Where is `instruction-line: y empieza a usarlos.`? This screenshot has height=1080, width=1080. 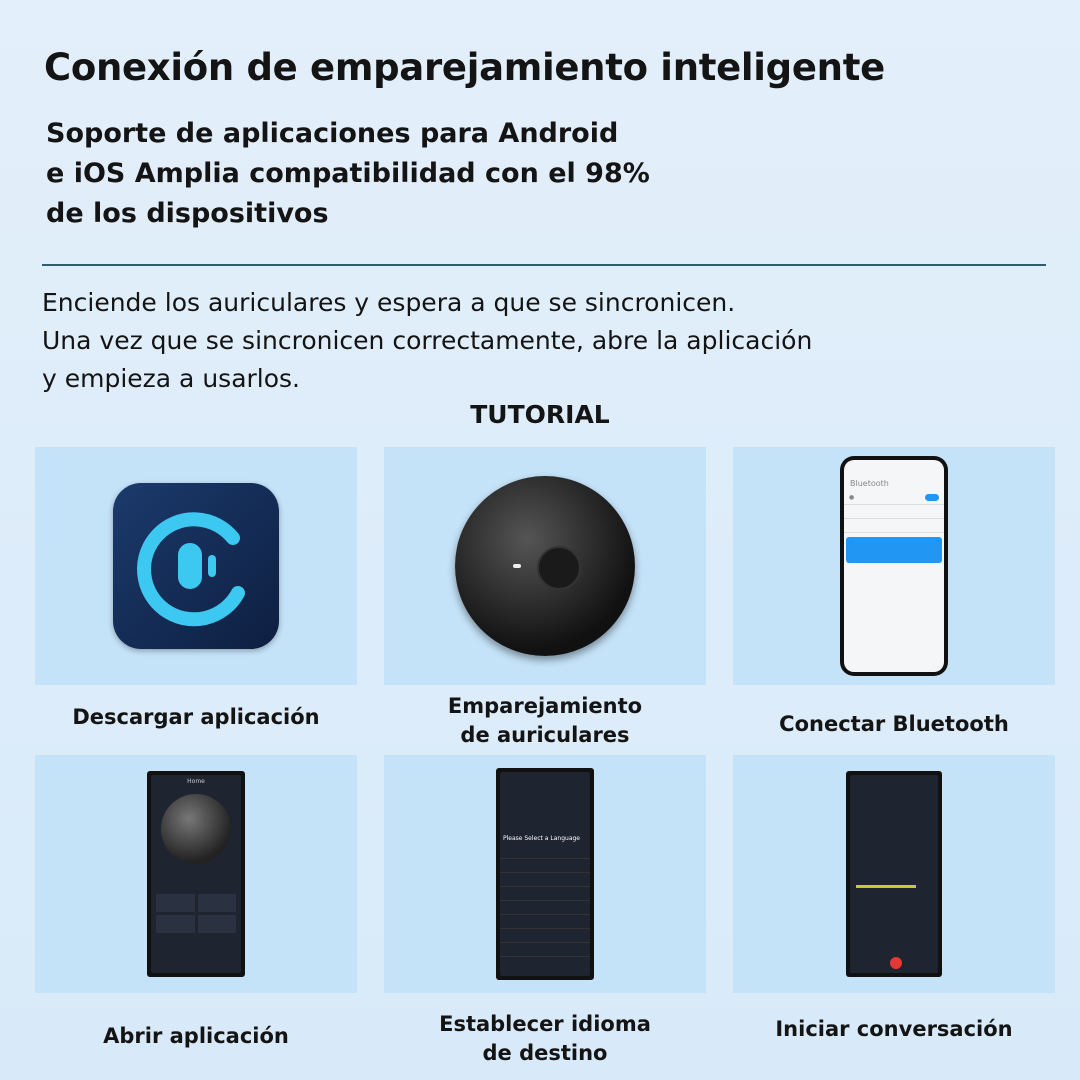
instruction-line: y empieza a usarlos. is located at coordinates (171, 378).